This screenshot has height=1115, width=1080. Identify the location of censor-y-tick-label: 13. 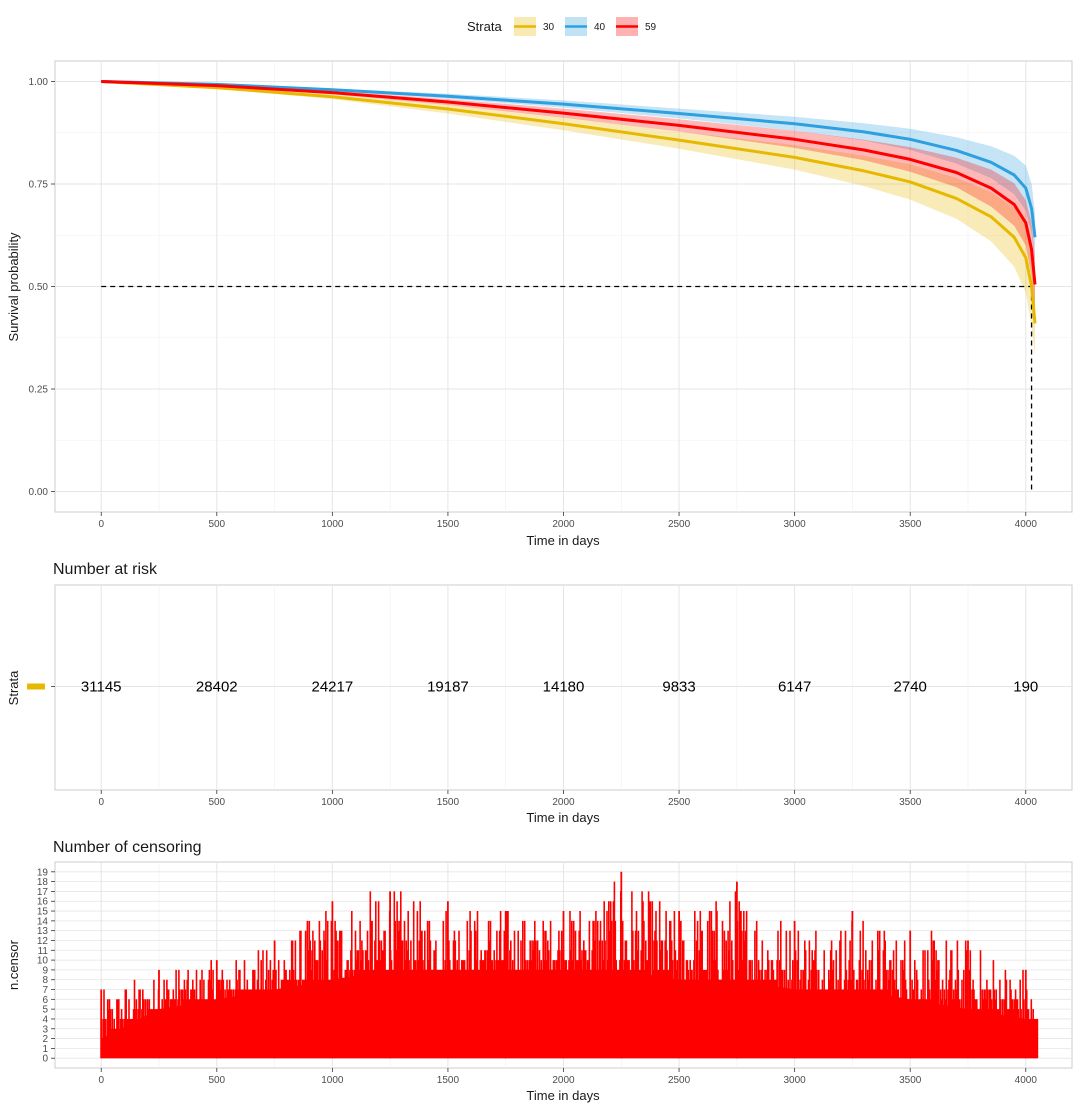
(43, 931).